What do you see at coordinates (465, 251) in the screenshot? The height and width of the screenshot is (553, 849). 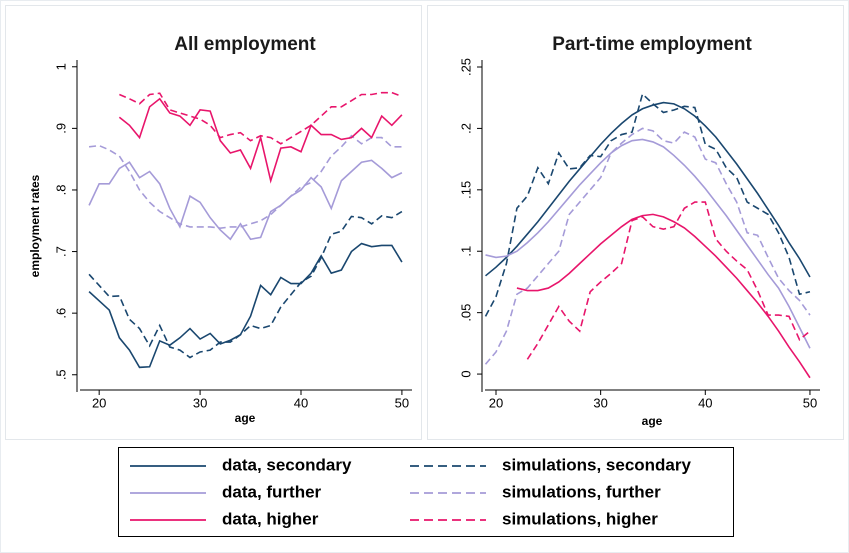 I see `y-tick-label: .1` at bounding box center [465, 251].